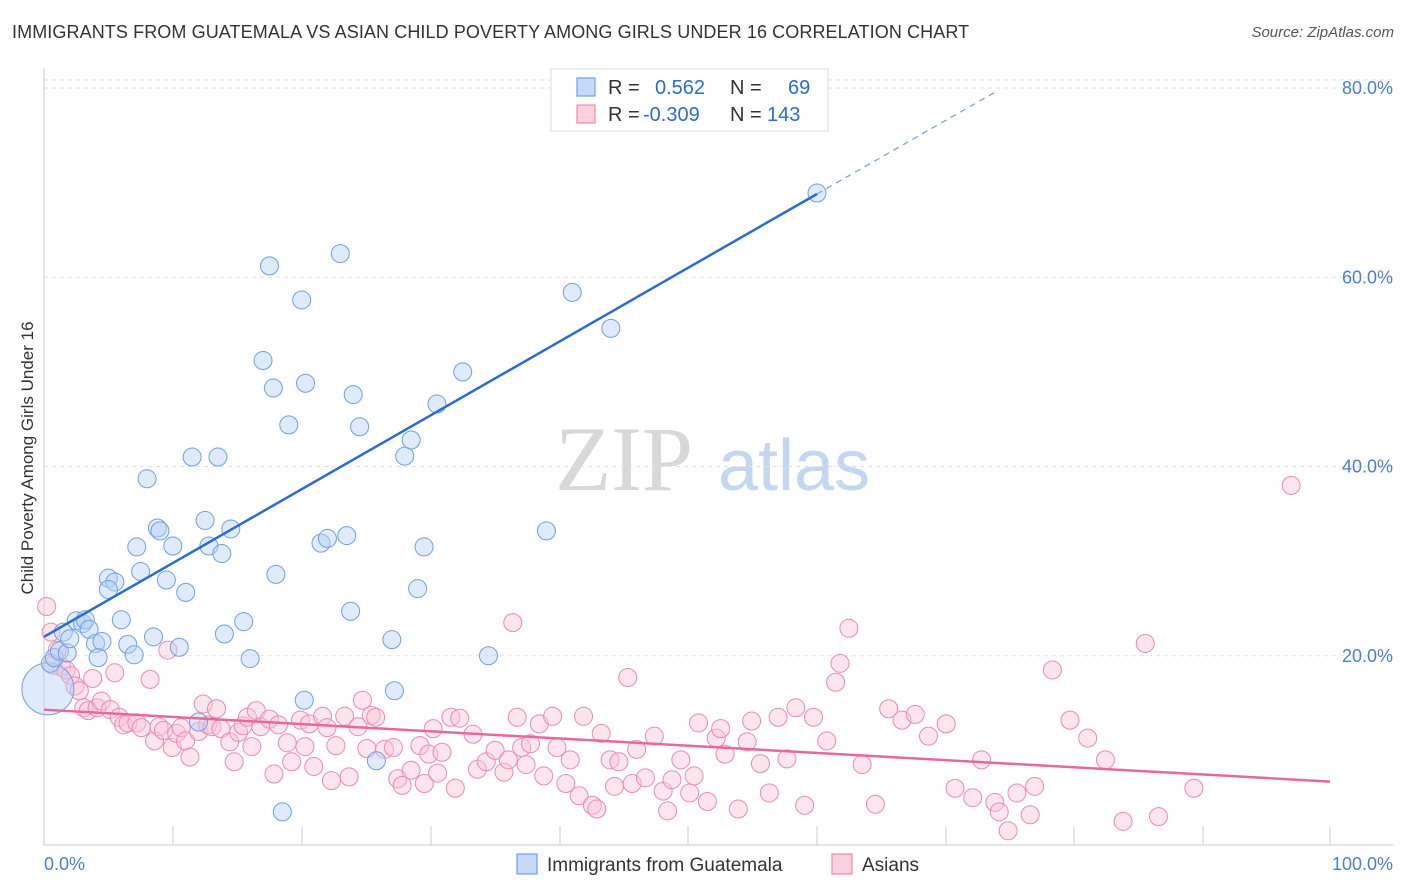 The height and width of the screenshot is (892, 1406). What do you see at coordinates (1367, 467) in the screenshot?
I see `y-tick-label-40: 40.0%` at bounding box center [1367, 467].